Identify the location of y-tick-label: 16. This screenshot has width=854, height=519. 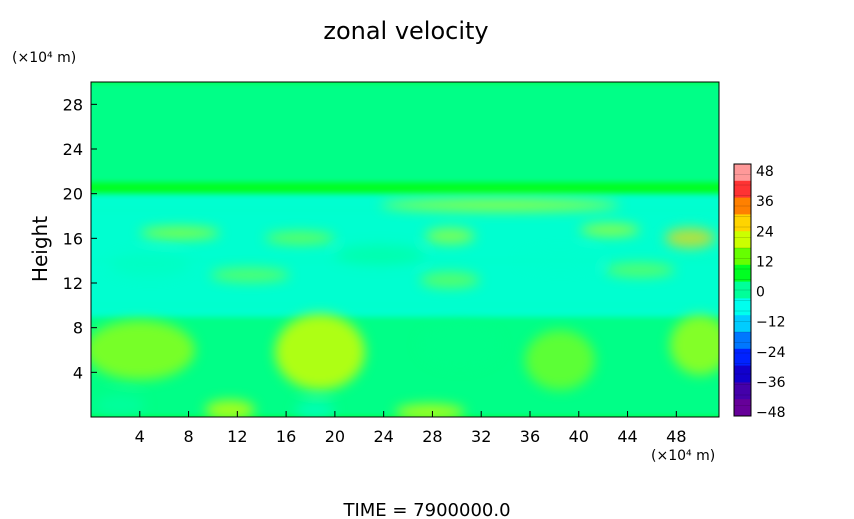
(73, 238).